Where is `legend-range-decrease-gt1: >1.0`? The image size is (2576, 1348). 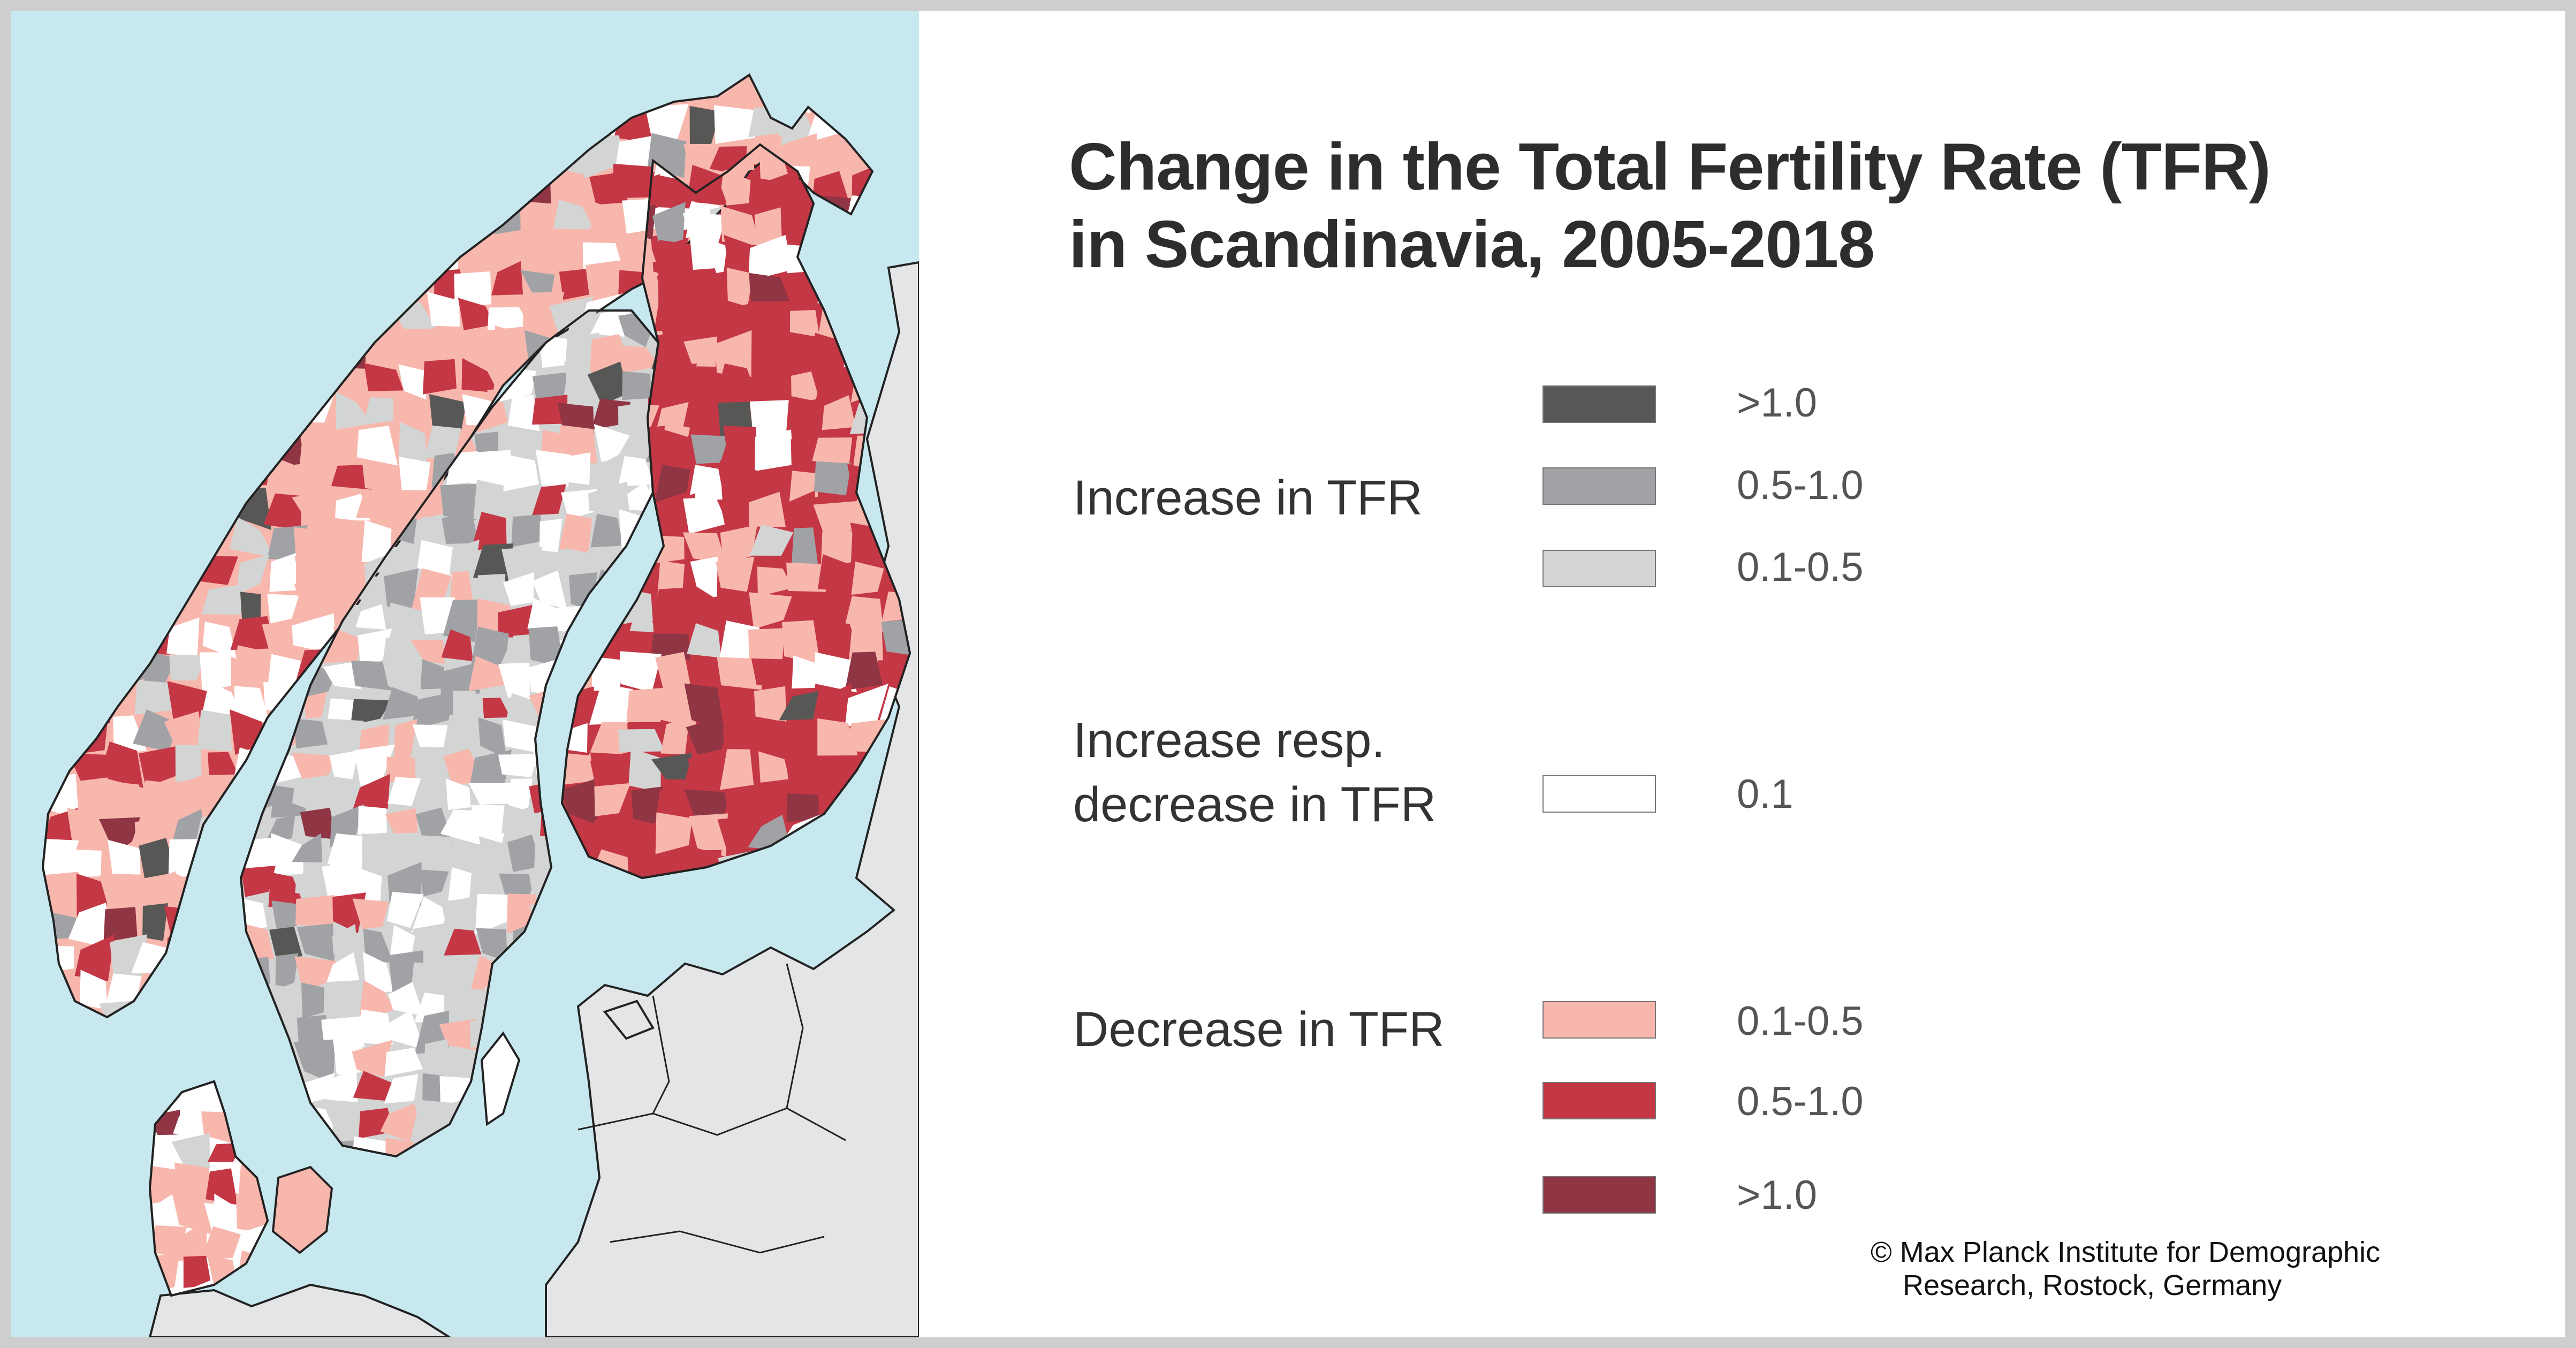 legend-range-decrease-gt1: >1.0 is located at coordinates (1777, 1195).